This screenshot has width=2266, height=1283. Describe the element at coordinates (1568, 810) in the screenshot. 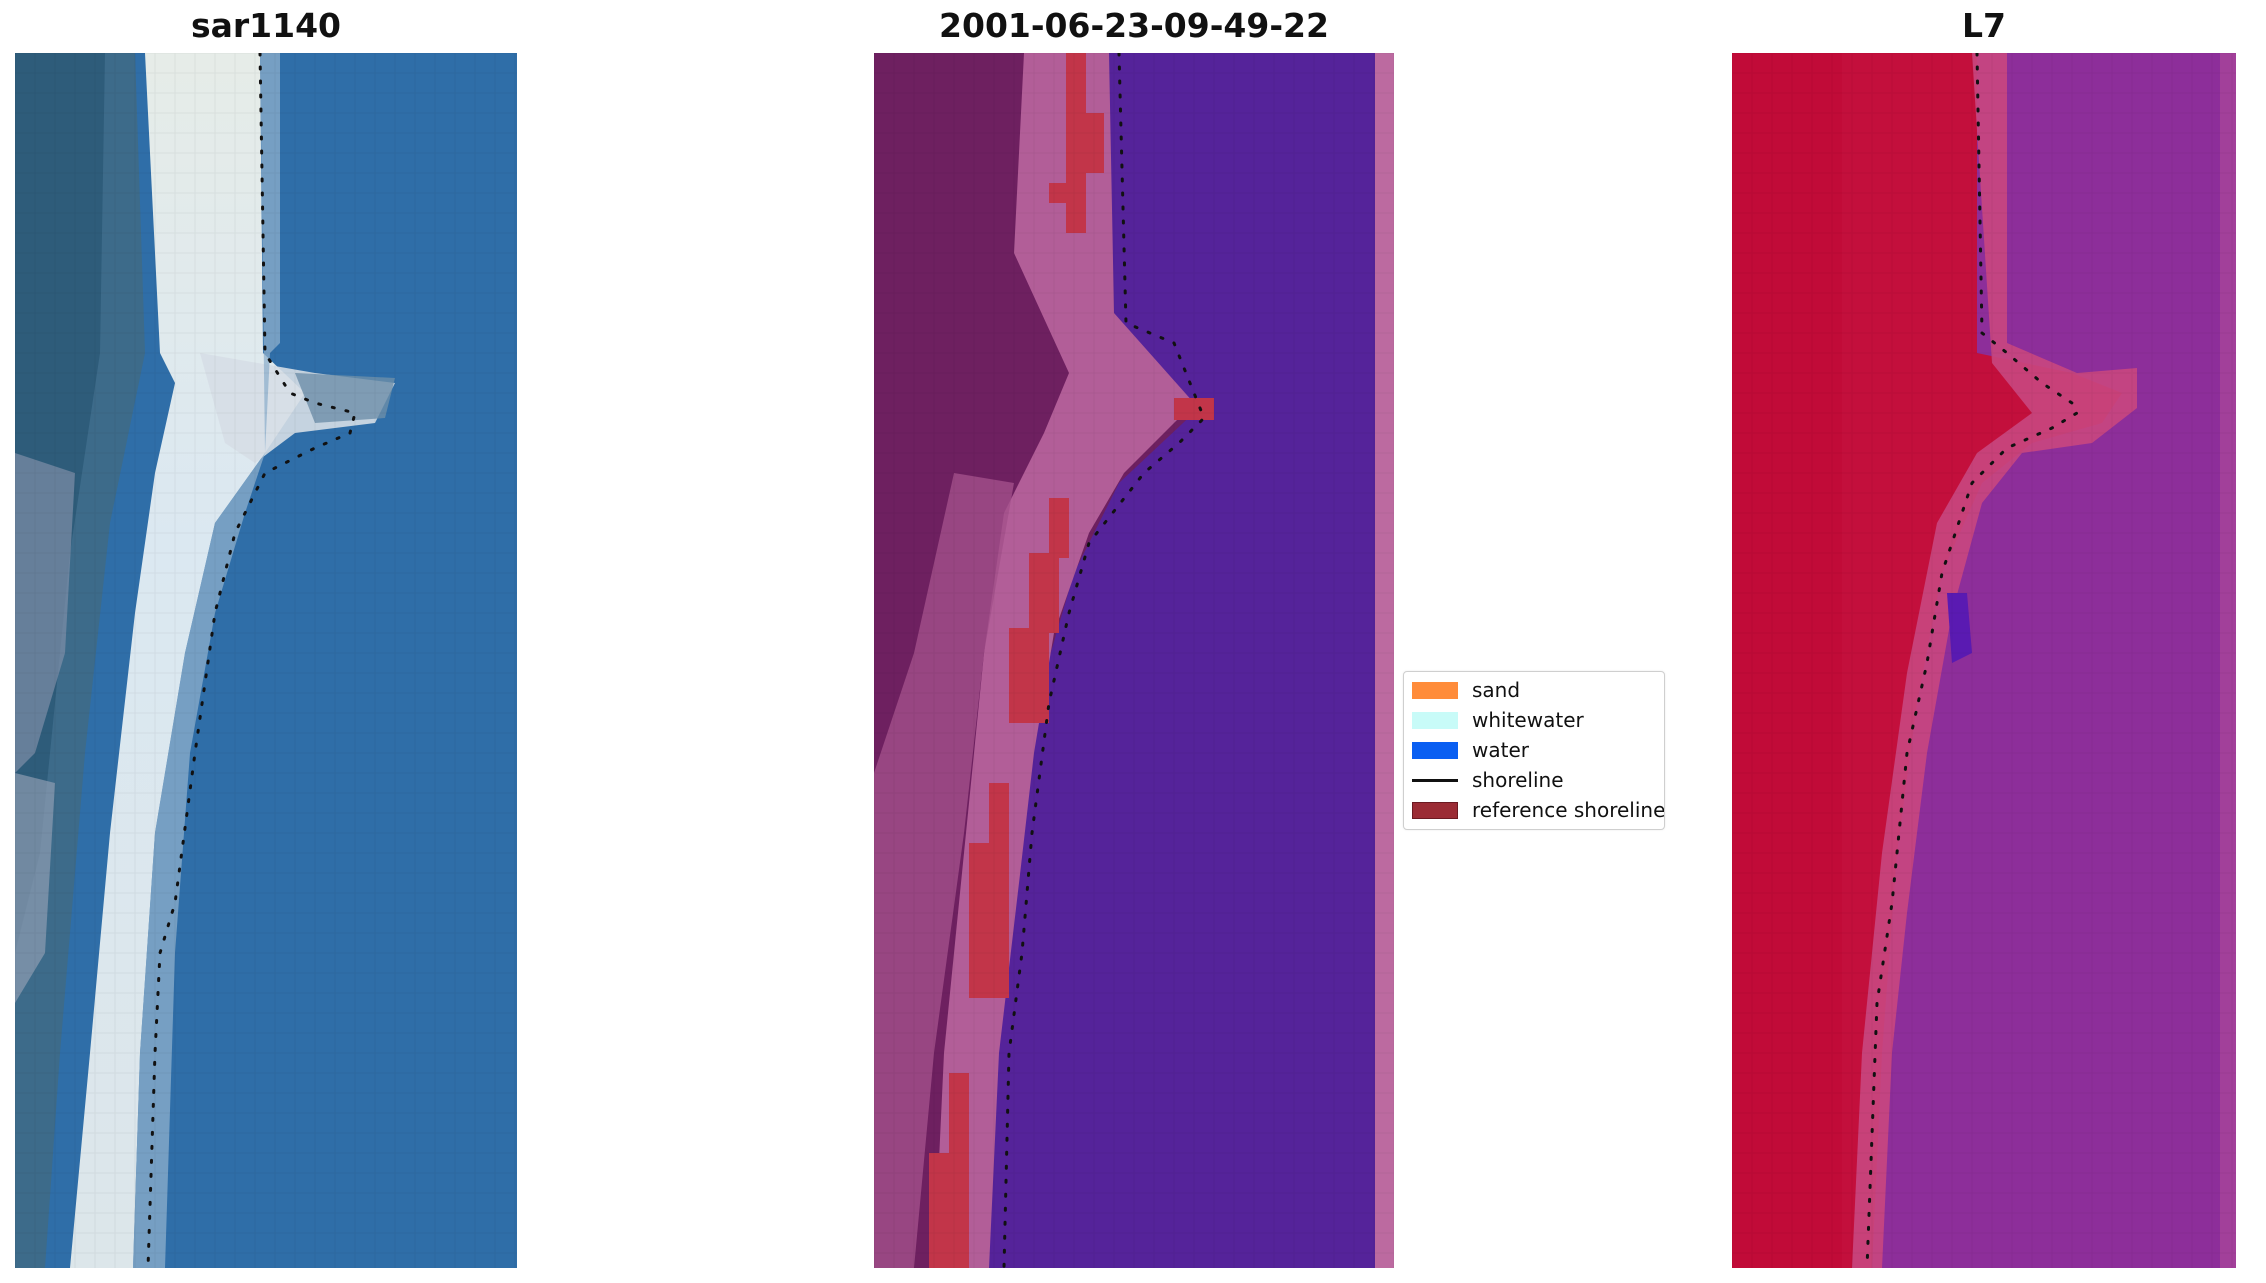

I see `legend-label-reference-buffer: reference shoreline buffer` at that location.